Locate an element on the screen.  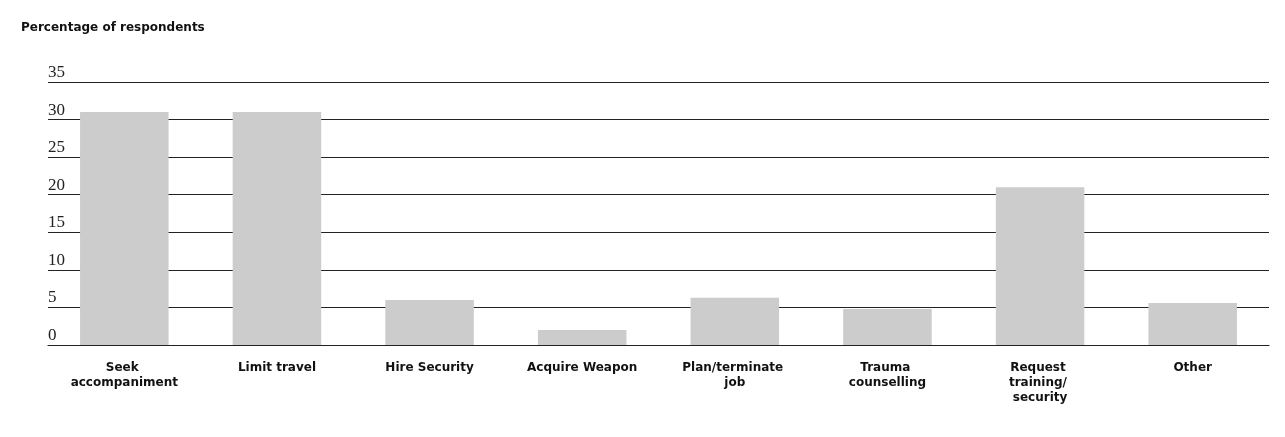
y-tick-label: 25 is located at coordinates (56, 147).